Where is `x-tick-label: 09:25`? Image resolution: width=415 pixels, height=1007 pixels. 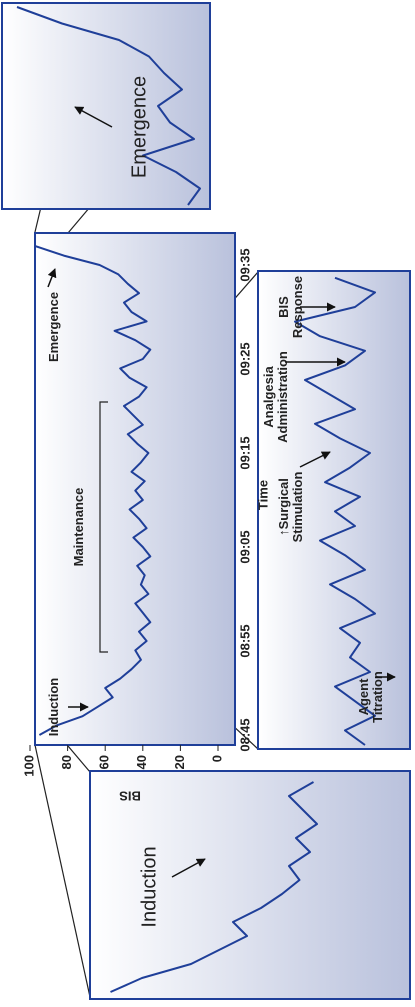
x-tick-label: 09:25 is located at coordinates (244, 358).